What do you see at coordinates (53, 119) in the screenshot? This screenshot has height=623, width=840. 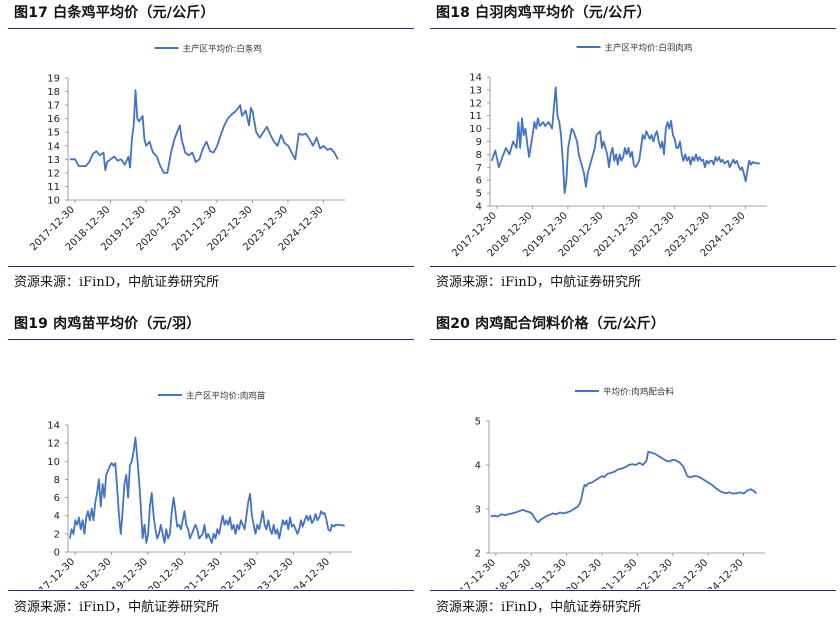 I see `y-tick-label: 16` at bounding box center [53, 119].